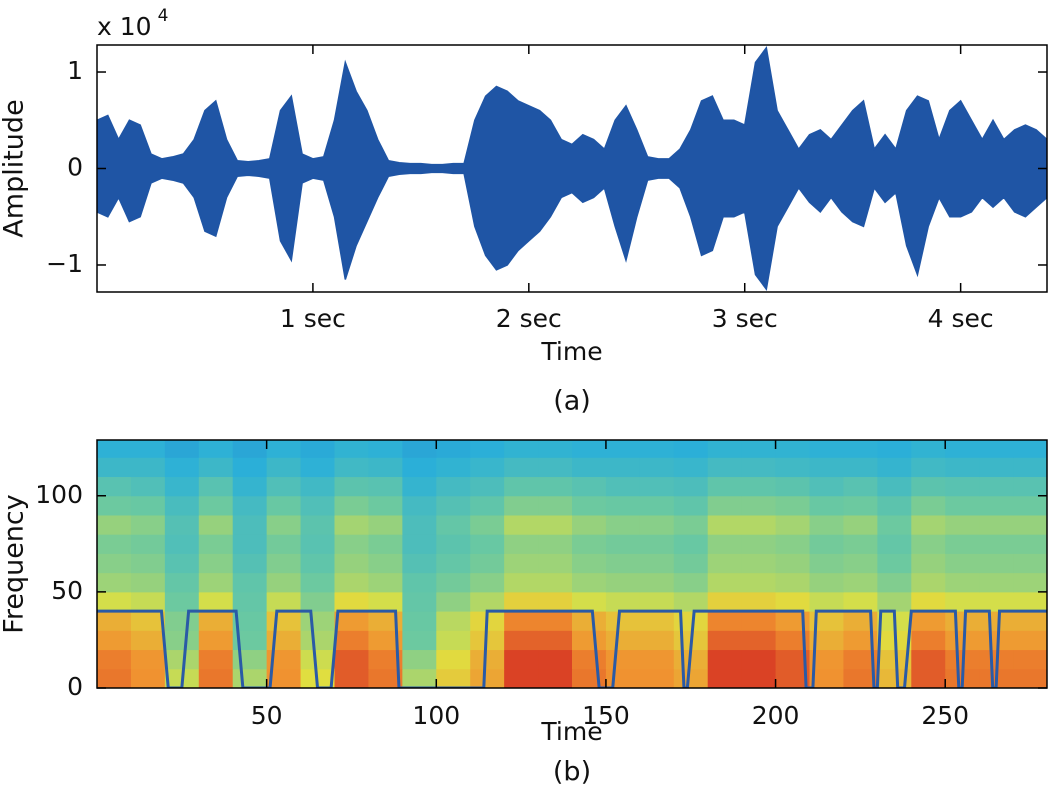 This screenshot has height=791, width=1050. Describe the element at coordinates (961, 318) in the screenshot. I see `x-tick-label: 4 sec` at that location.